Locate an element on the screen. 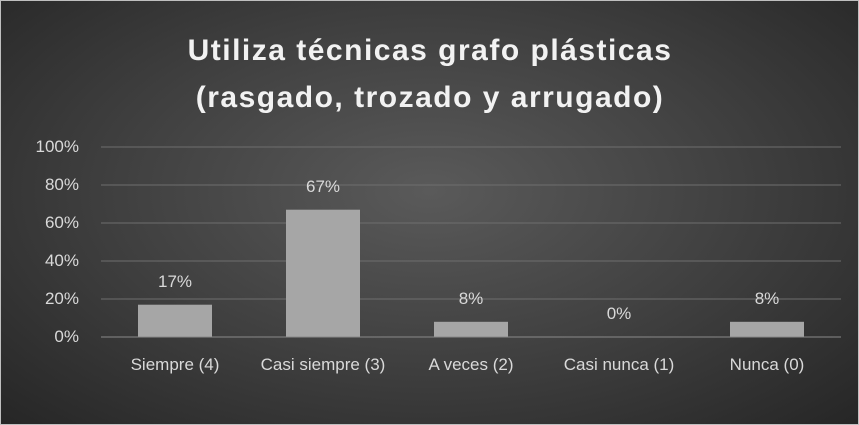  data-label: 0% is located at coordinates (619, 313).